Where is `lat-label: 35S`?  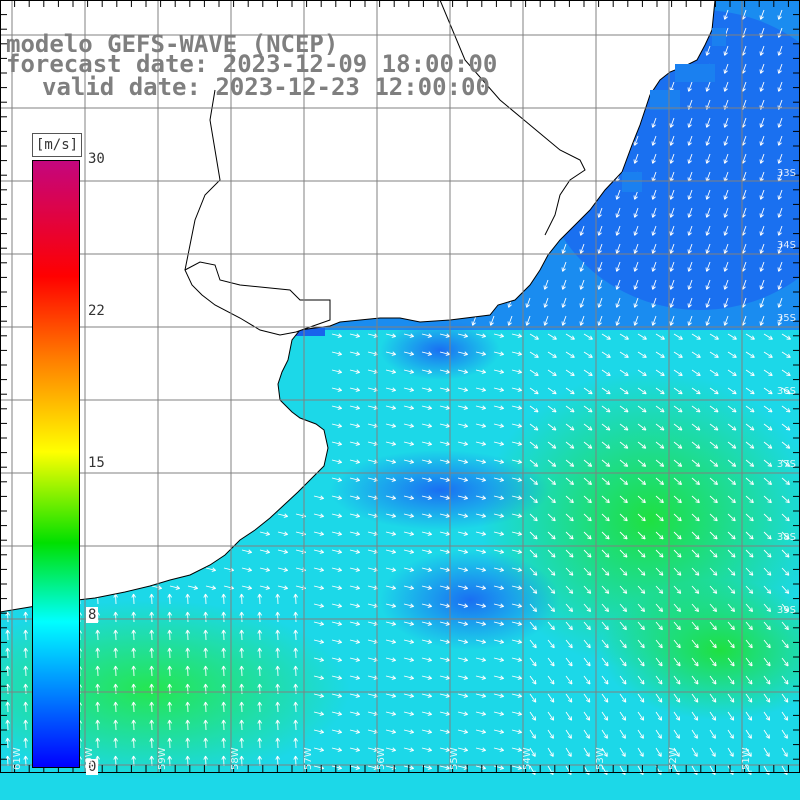
lat-label: 35S is located at coordinates (786, 318).